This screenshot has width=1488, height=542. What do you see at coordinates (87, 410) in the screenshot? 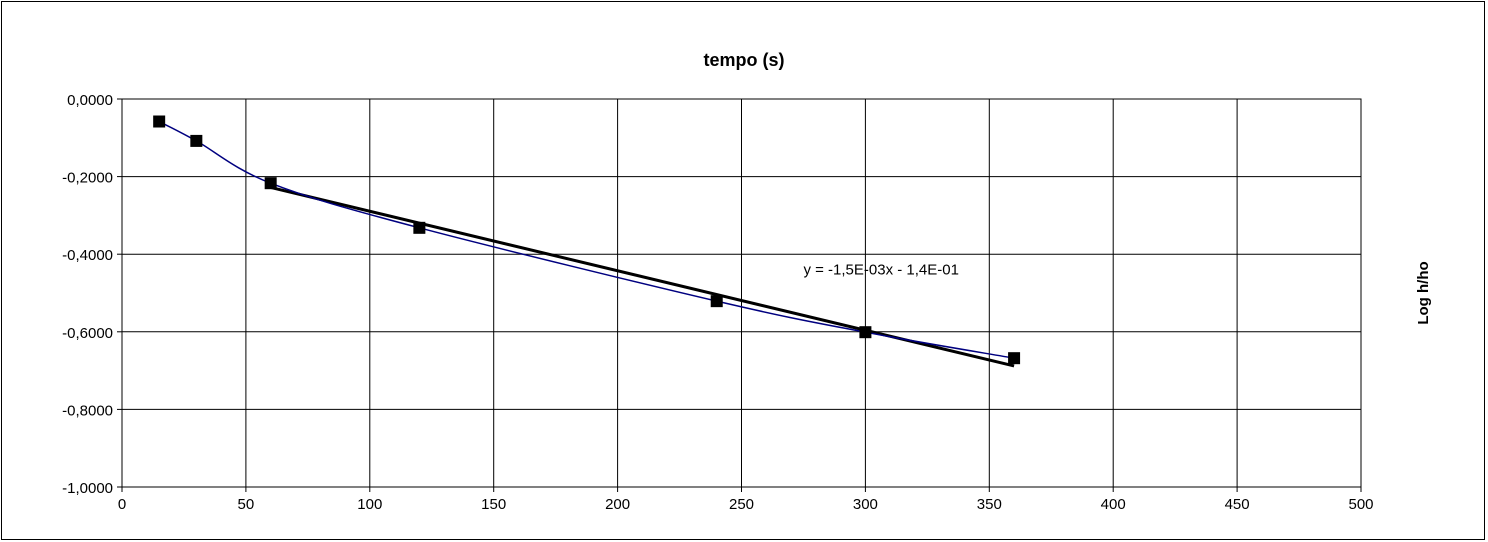
I see `y-tick-label: -0,8000` at bounding box center [87, 410].